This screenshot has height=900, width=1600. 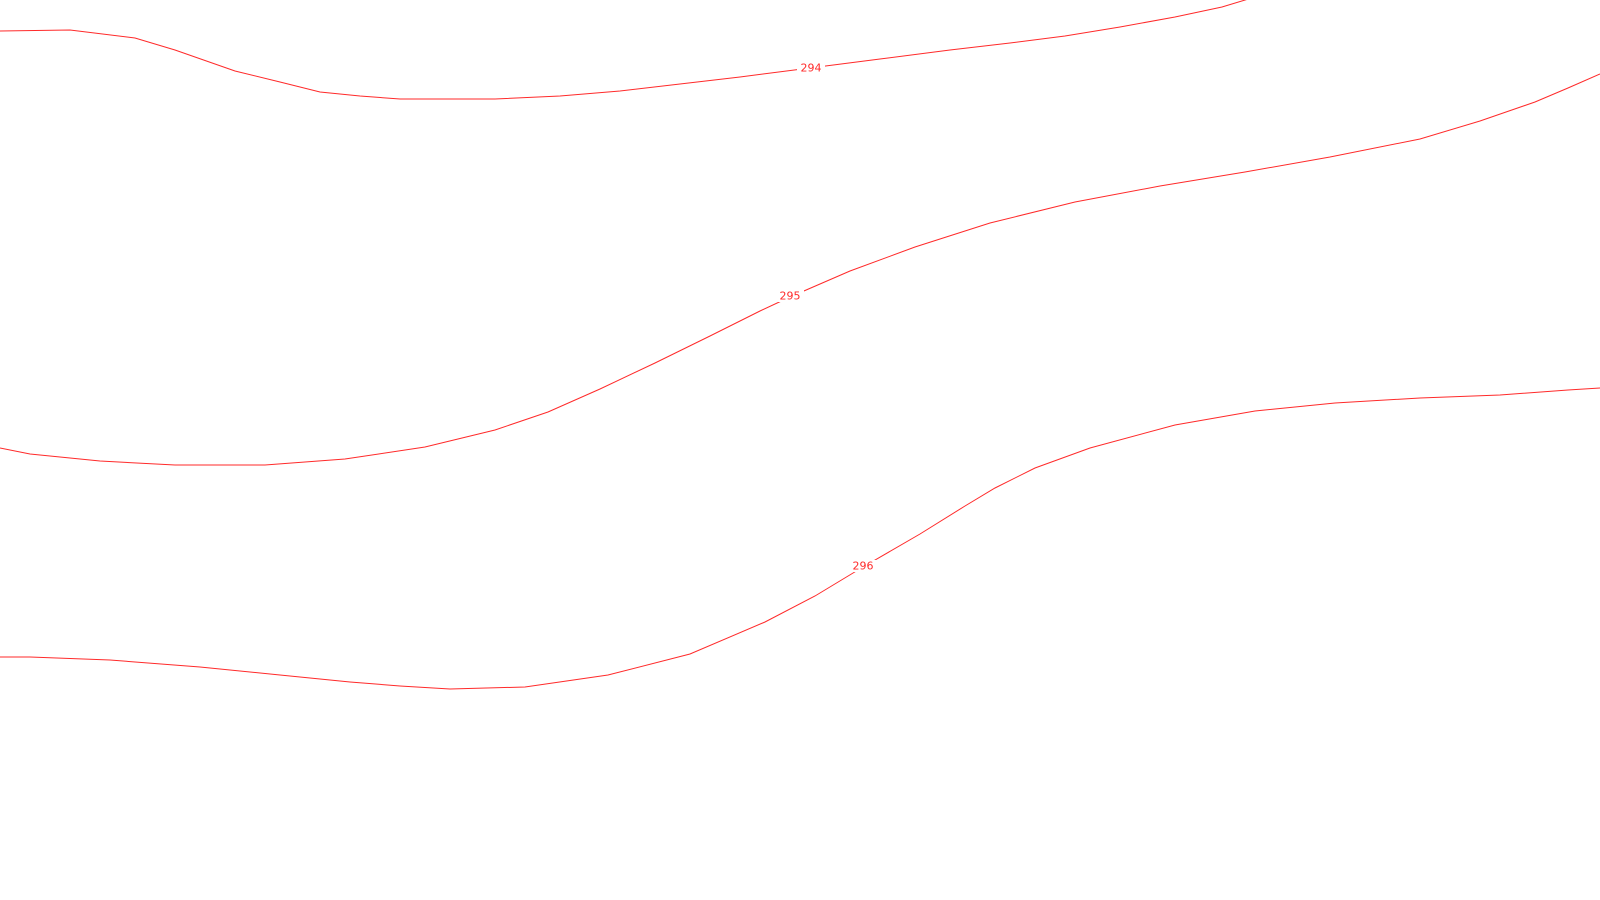 What do you see at coordinates (811, 68) in the screenshot?
I see `contour-label-294: 294` at bounding box center [811, 68].